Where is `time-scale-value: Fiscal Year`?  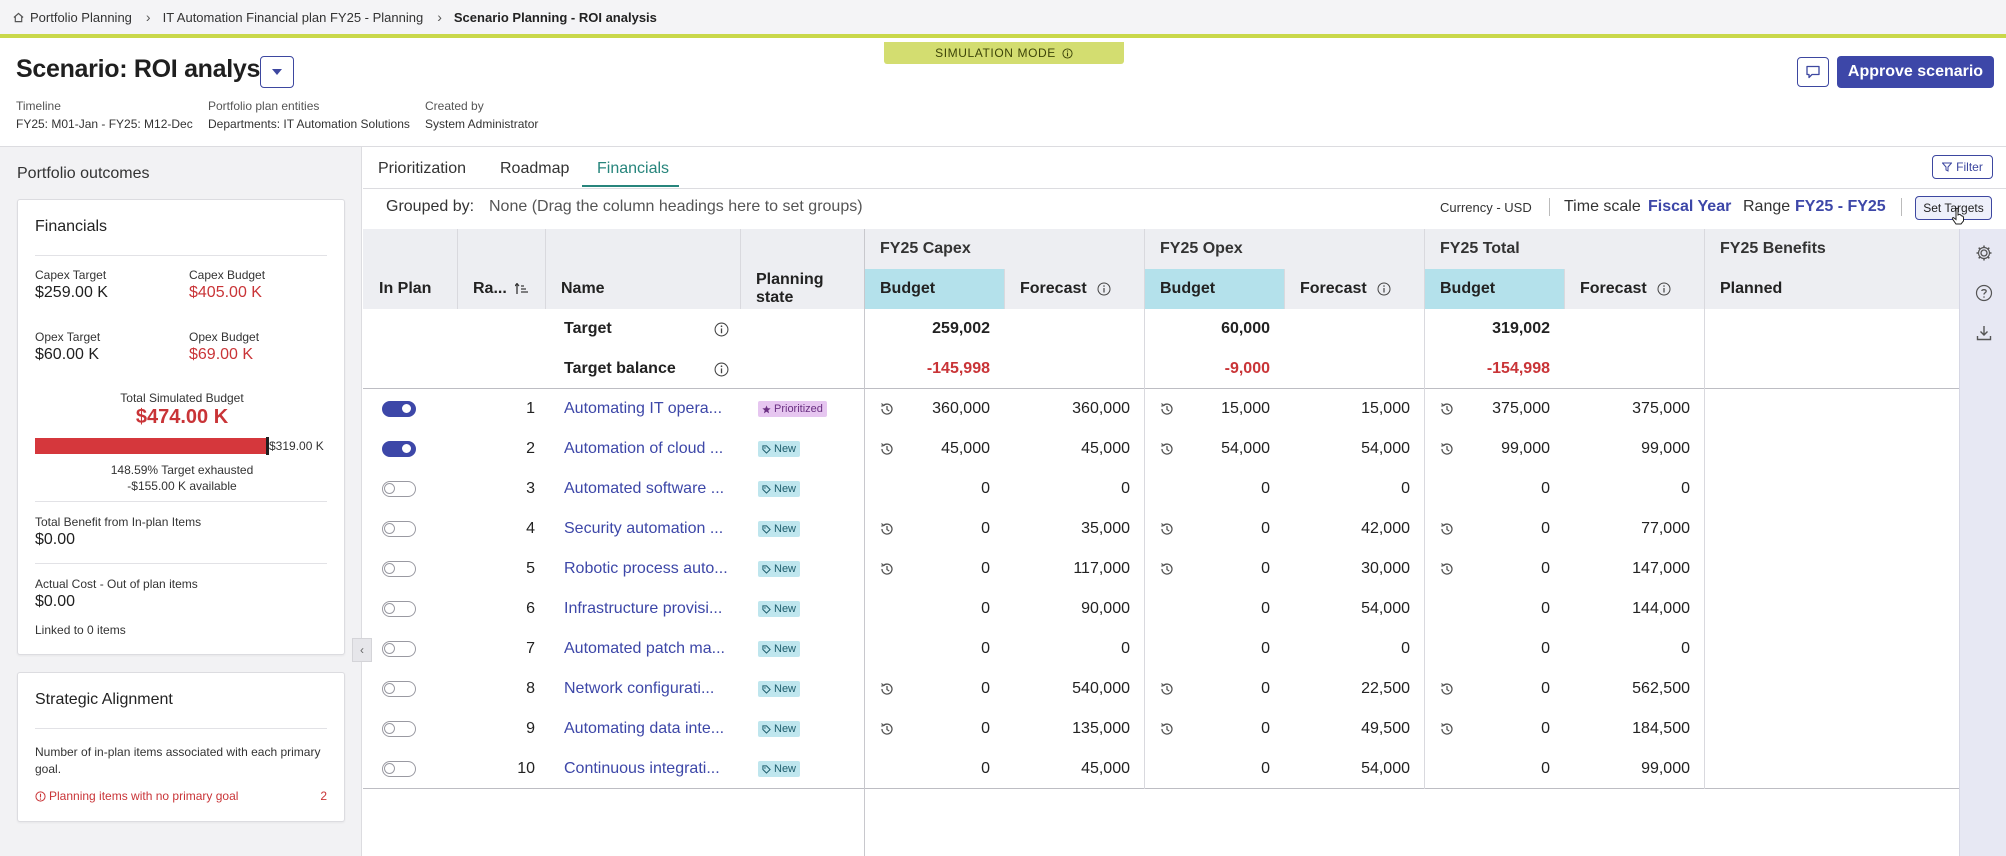 time-scale-value: Fiscal Year is located at coordinates (1690, 206).